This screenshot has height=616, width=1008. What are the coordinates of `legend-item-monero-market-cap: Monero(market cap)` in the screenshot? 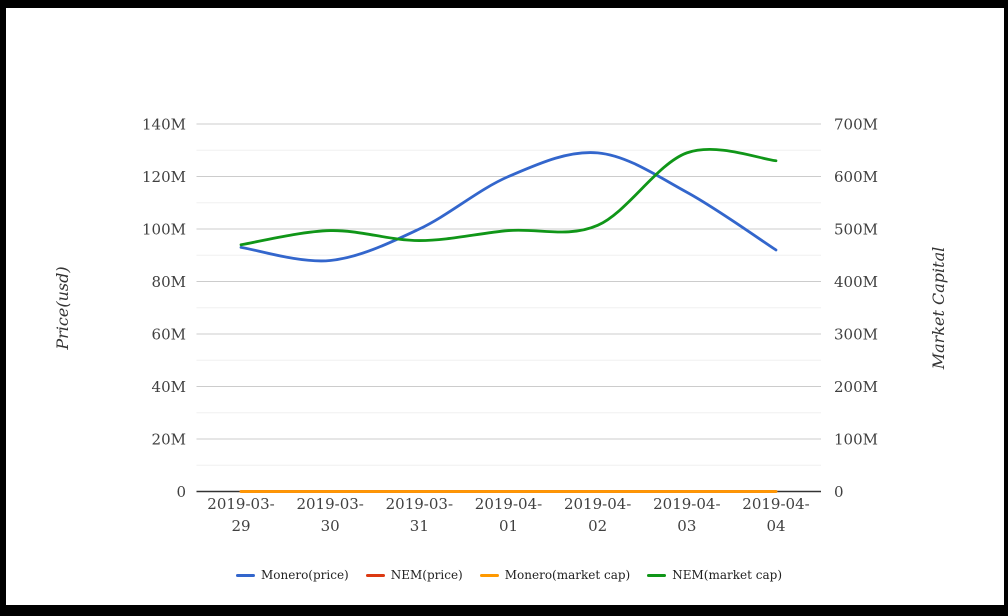 It's located at (555, 575).